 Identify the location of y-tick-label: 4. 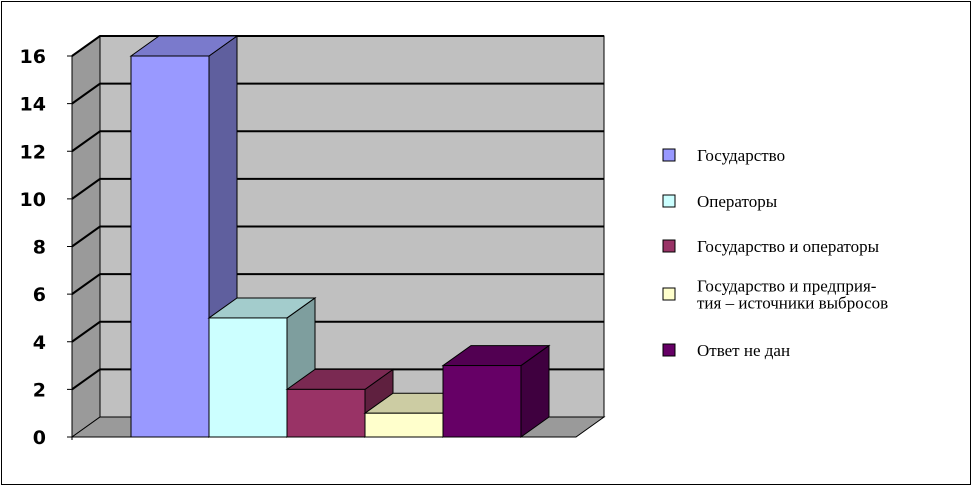
(39, 343).